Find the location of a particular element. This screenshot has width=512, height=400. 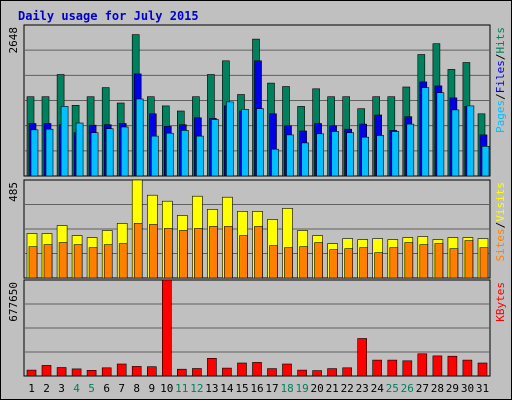

day-label-7: 7 is located at coordinates (121, 388).